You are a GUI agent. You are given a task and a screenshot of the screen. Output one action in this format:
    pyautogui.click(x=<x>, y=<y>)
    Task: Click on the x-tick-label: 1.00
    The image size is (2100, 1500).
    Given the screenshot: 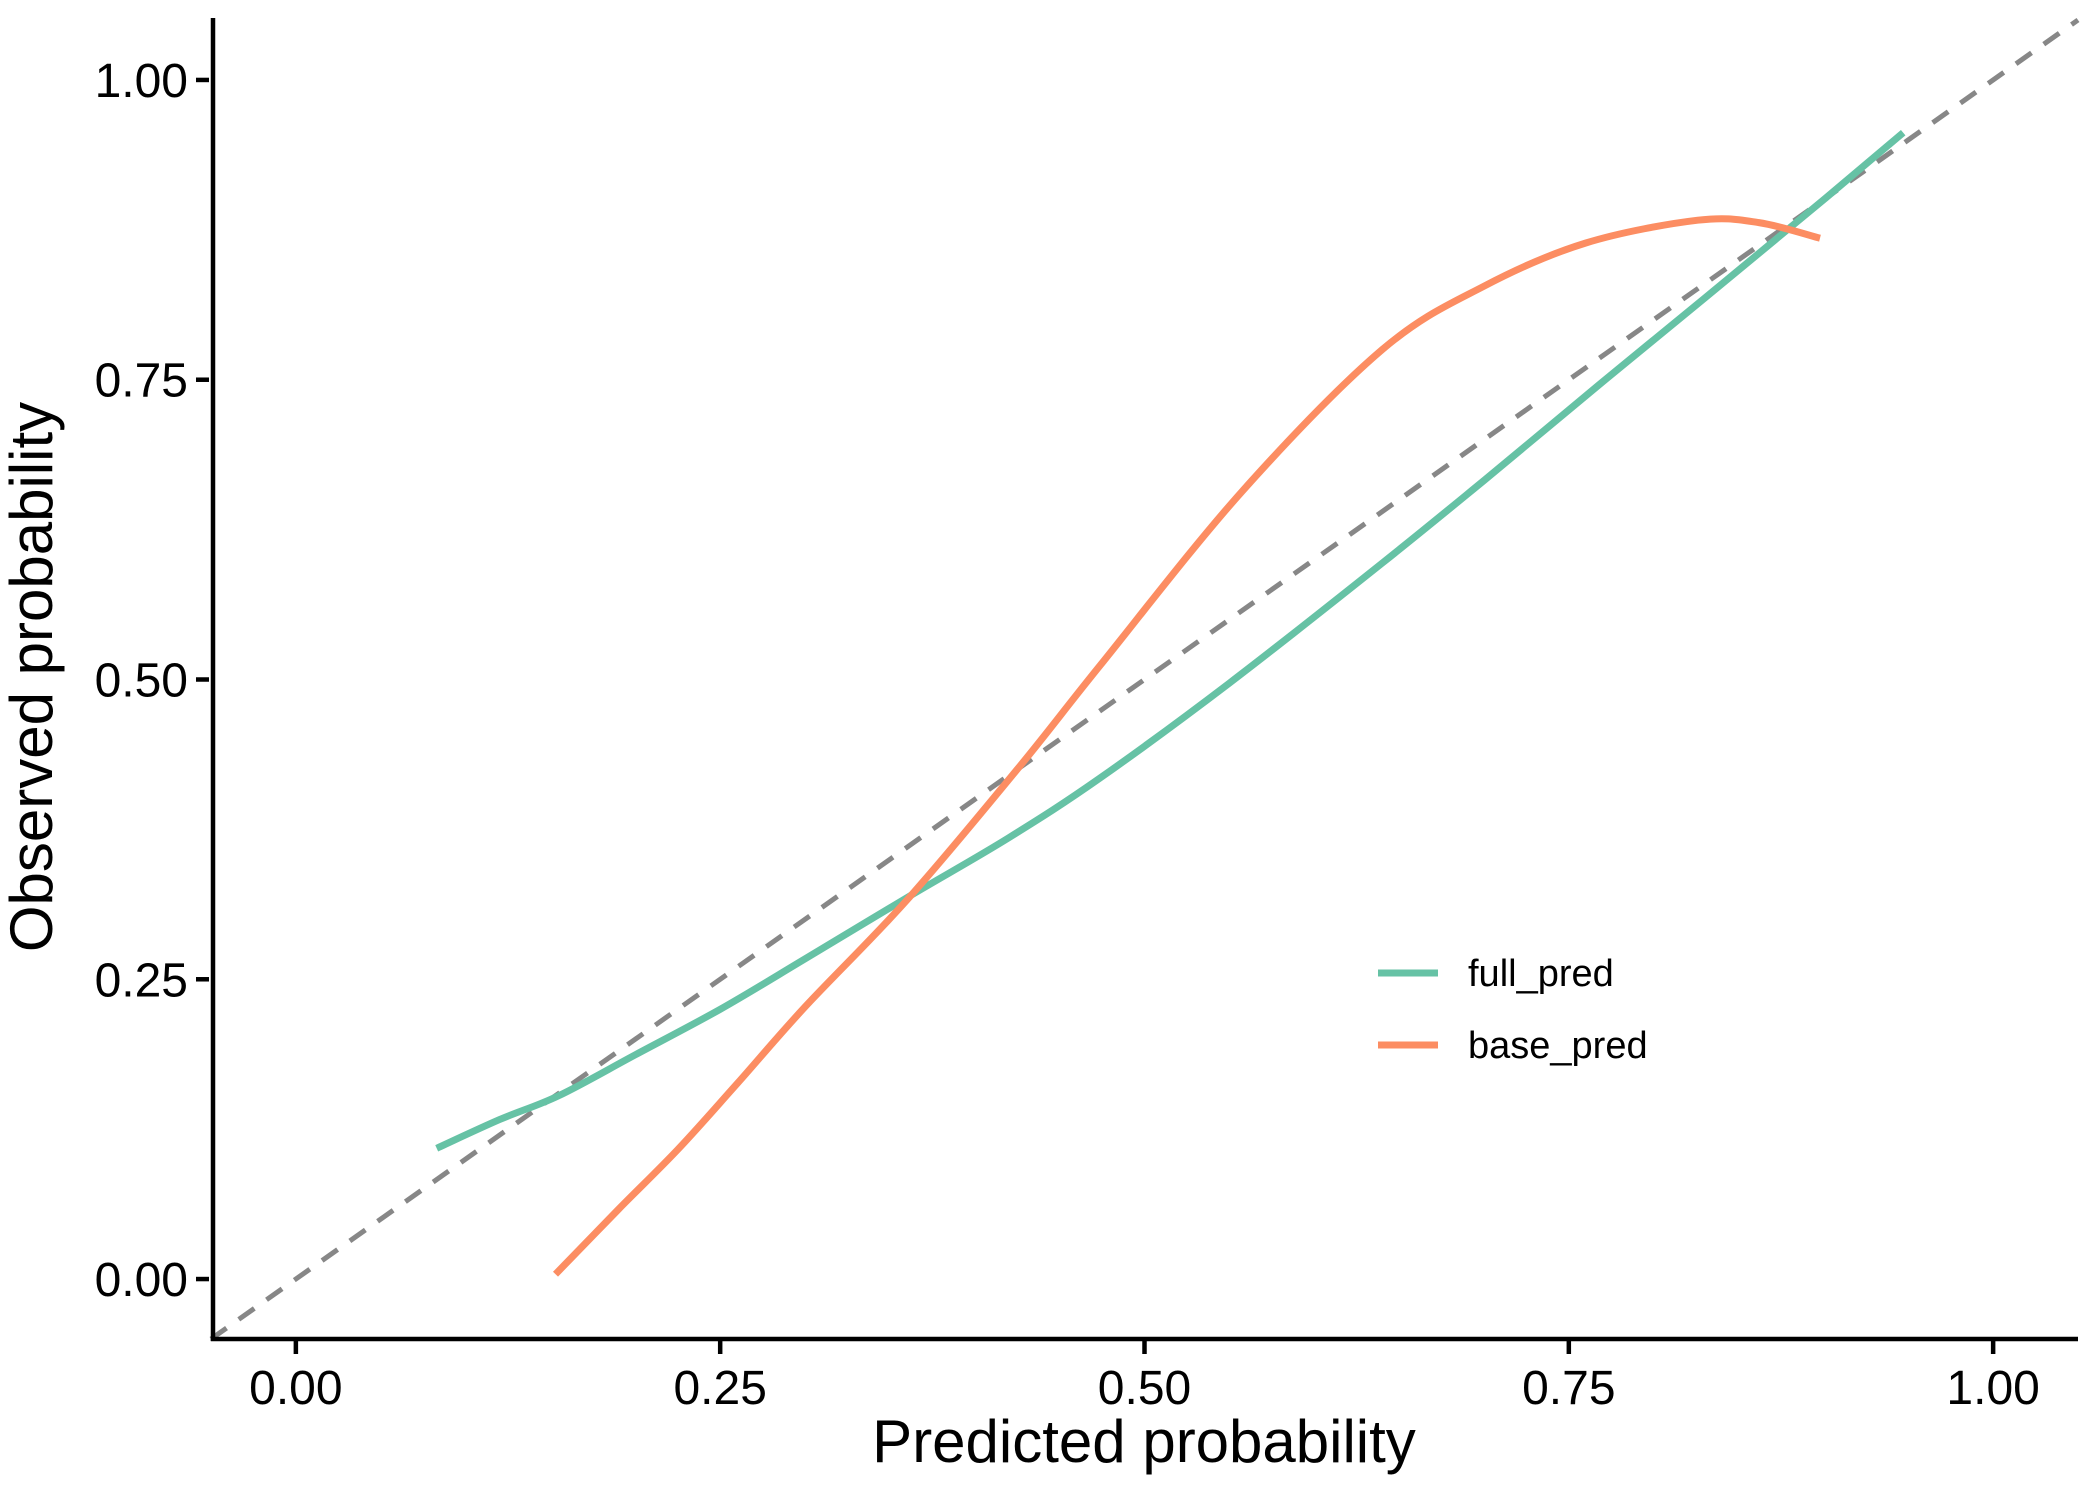 What is the action you would take?
    pyautogui.click(x=1992, y=1388)
    